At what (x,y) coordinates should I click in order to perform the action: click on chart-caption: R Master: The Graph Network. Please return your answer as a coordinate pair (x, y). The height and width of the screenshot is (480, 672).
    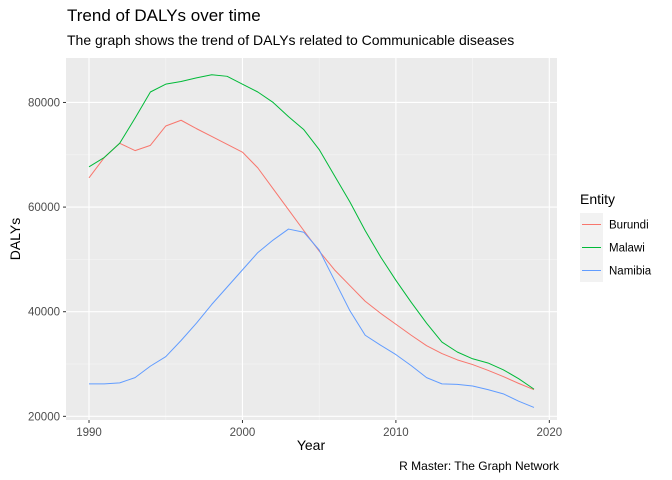
    Looking at the image, I should click on (479, 466).